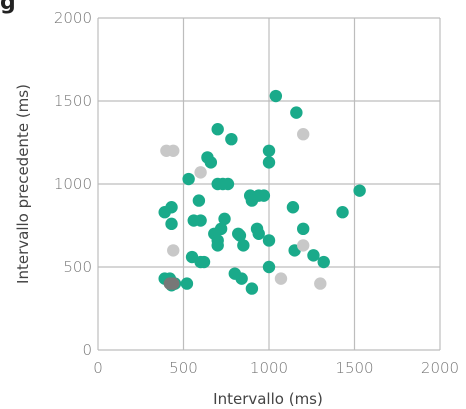 The image size is (466, 409). What do you see at coordinates (269, 368) in the screenshot?
I see `x-tick-label: 1000` at bounding box center [269, 368].